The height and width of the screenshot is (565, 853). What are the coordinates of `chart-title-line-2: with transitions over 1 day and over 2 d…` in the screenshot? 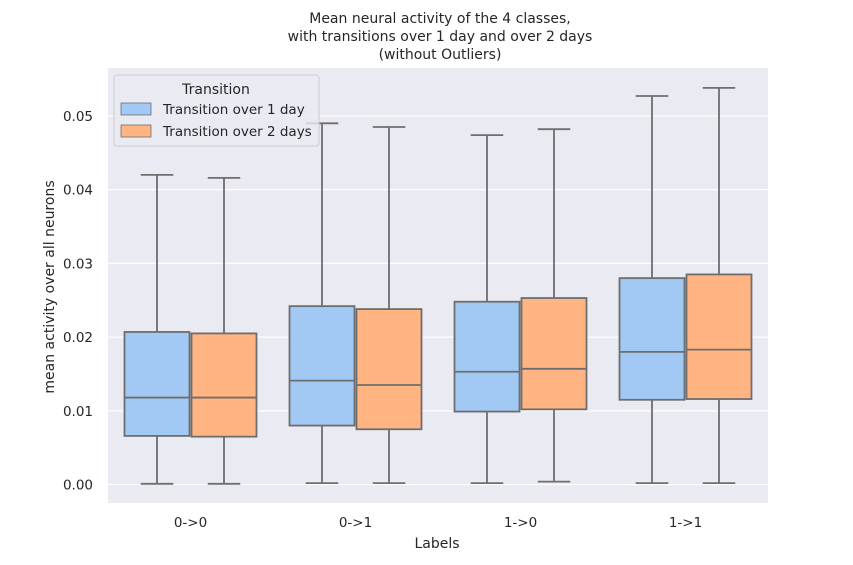 It's located at (440, 37).